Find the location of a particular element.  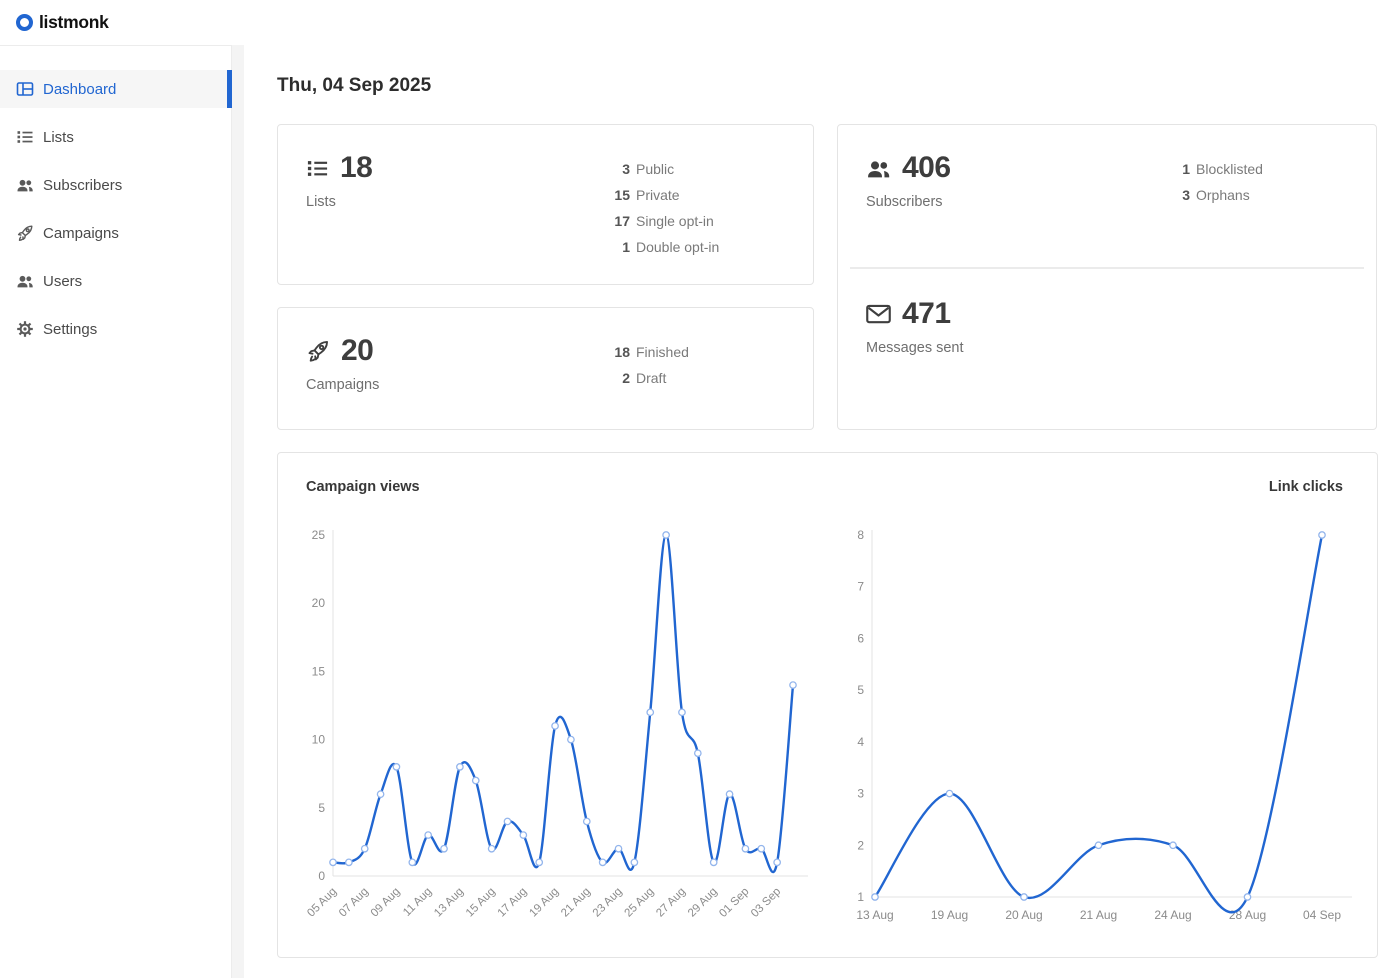

svg-text: 3 is located at coordinates (860, 794).